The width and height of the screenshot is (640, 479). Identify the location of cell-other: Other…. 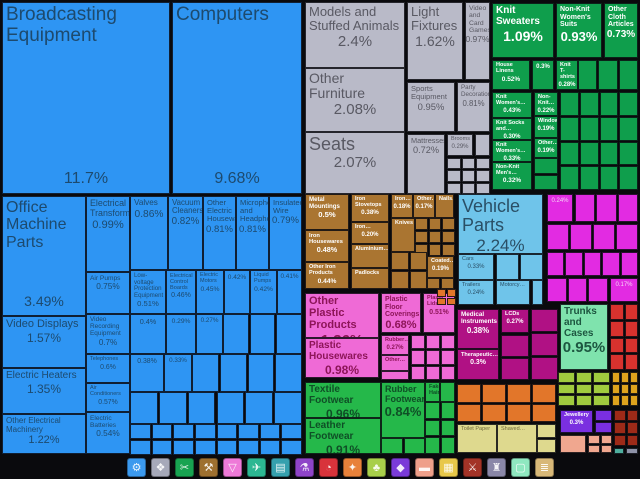
(395, 363).